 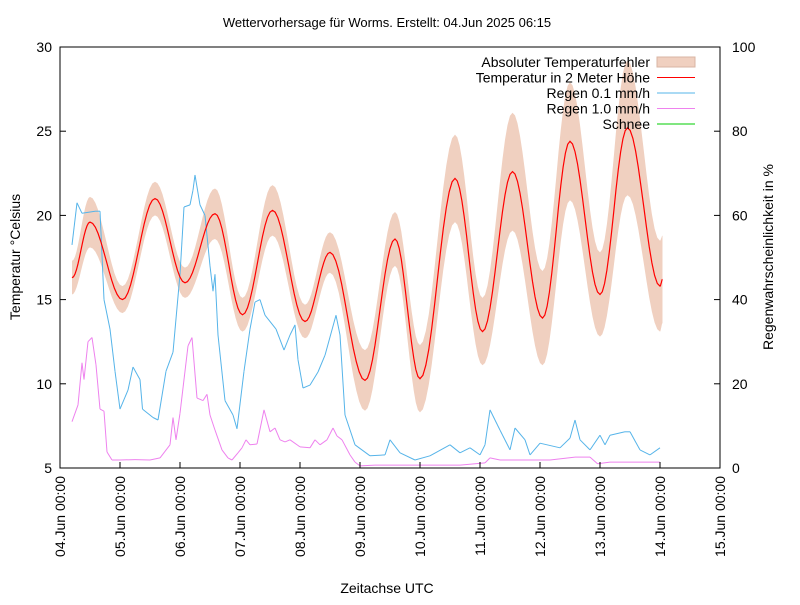 I want to click on x-tick-label: 07.Jun 00:00, so click(x=240, y=516).